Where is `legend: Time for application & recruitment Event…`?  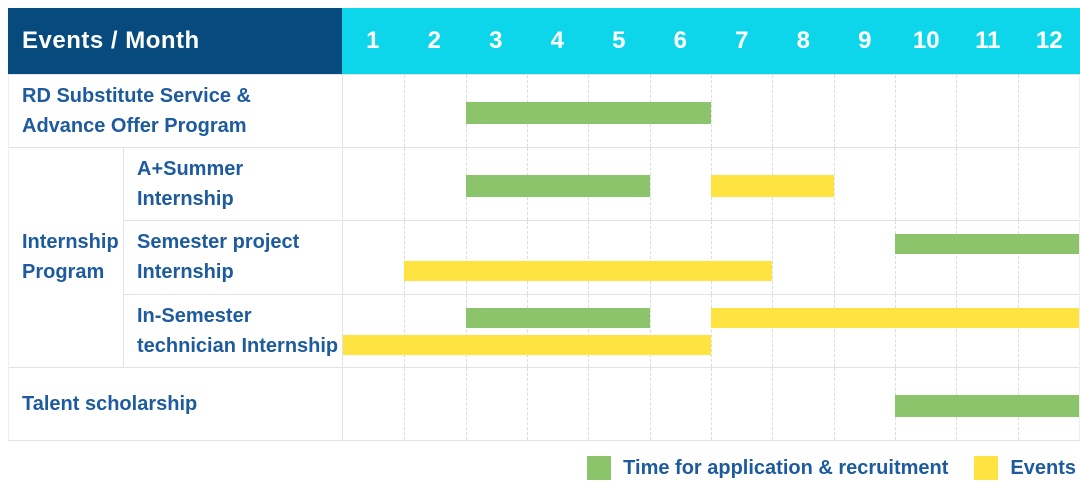 legend: Time for application & recruitment Event… is located at coordinates (538, 468).